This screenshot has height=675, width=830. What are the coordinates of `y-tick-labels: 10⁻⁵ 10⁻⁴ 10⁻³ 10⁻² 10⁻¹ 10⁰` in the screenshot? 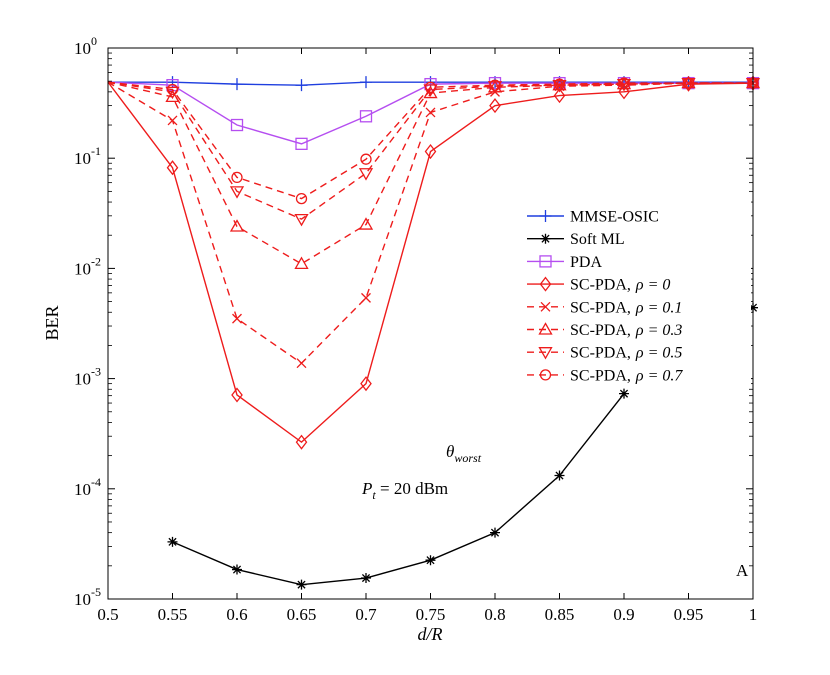 It's located at (87, 321).